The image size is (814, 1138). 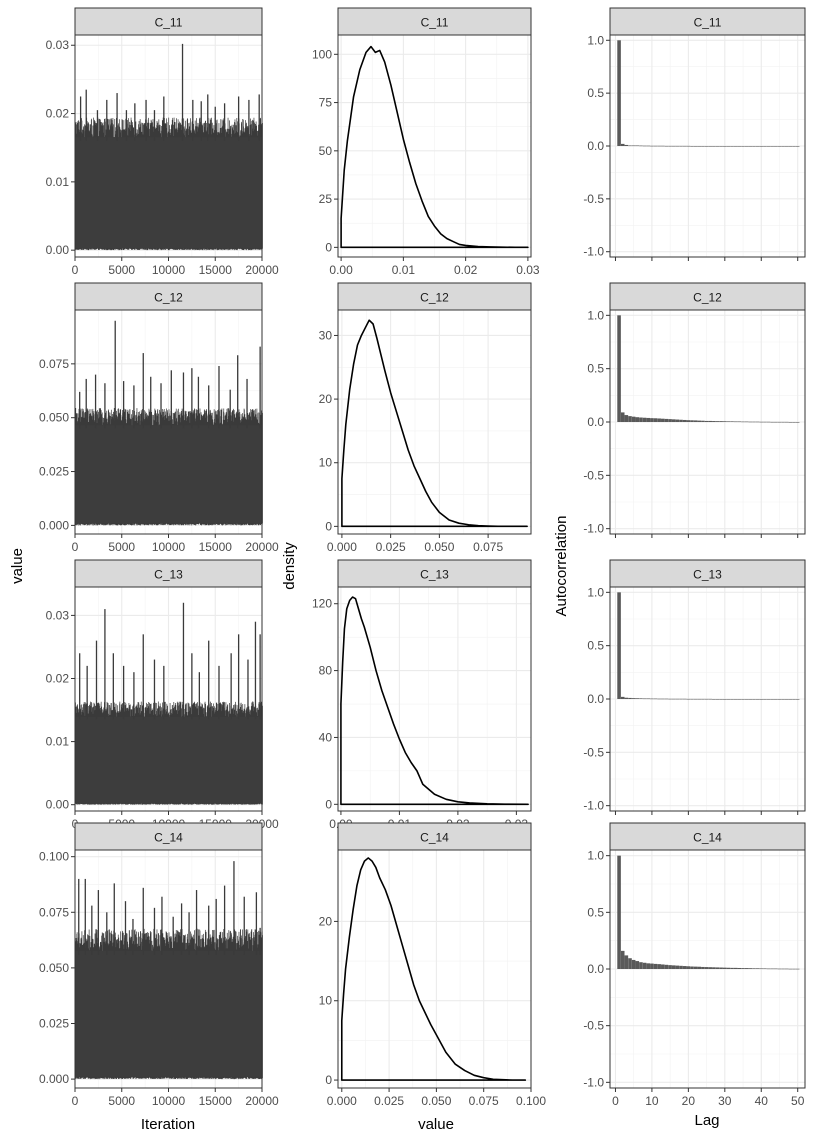 What do you see at coordinates (595, 146) in the screenshot?
I see `y-tick-label: 0.0` at bounding box center [595, 146].